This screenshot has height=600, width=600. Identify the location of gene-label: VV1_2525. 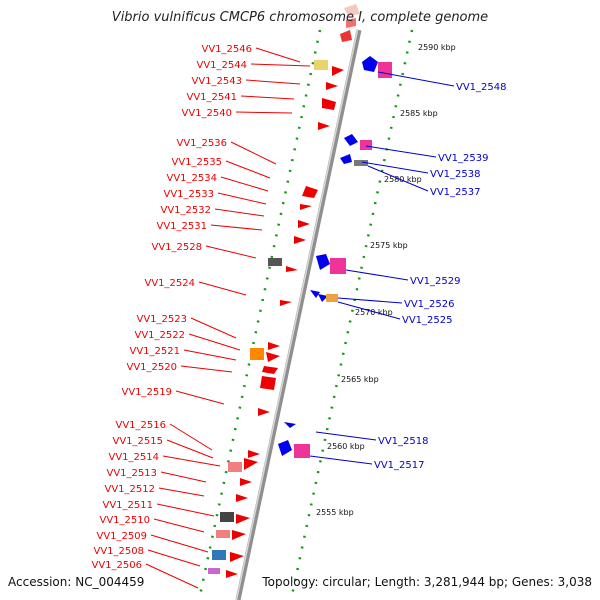
(427, 320).